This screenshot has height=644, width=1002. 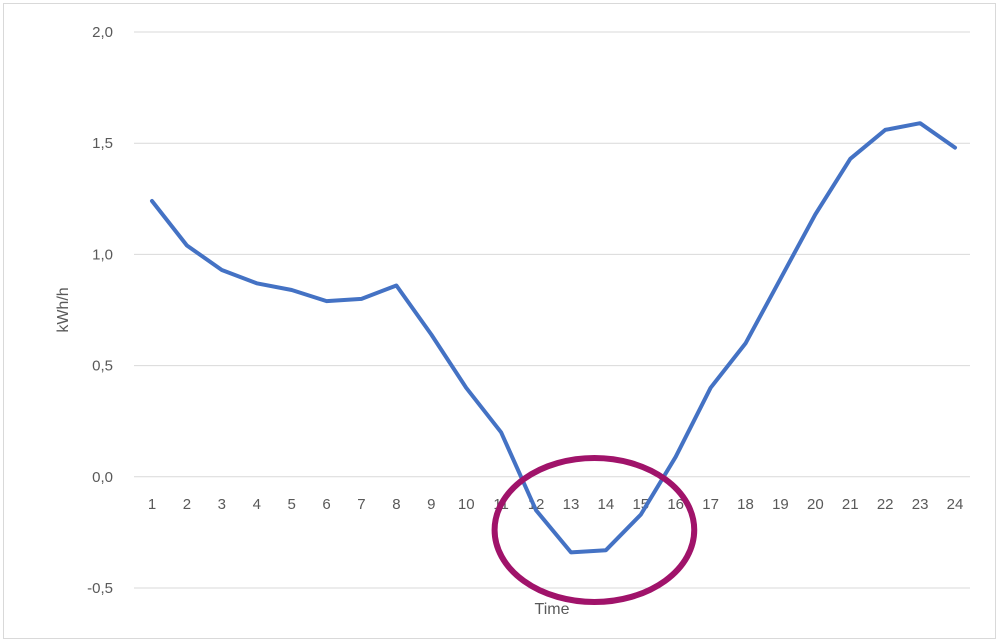 I want to click on x-tick-label: 16, so click(x=675, y=504).